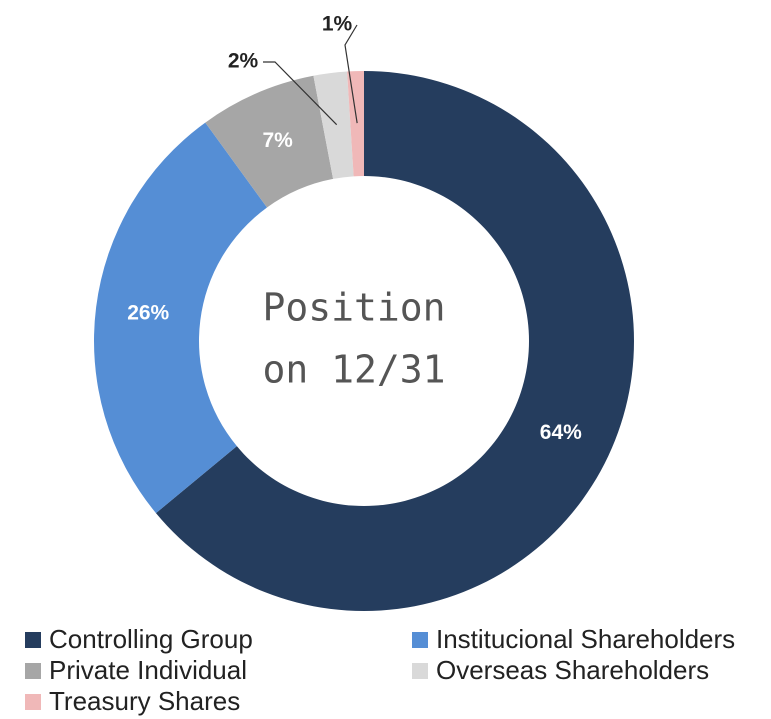 This screenshot has height=719, width=771. Describe the element at coordinates (148, 312) in the screenshot. I see `value-label: 26%` at that location.